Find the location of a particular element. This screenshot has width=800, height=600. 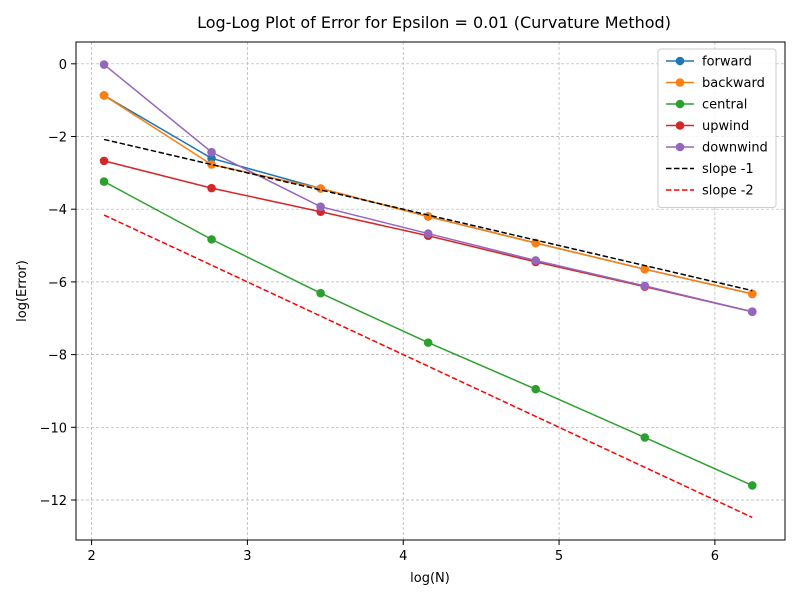

y-tick-label: −2 is located at coordinates (57, 138).